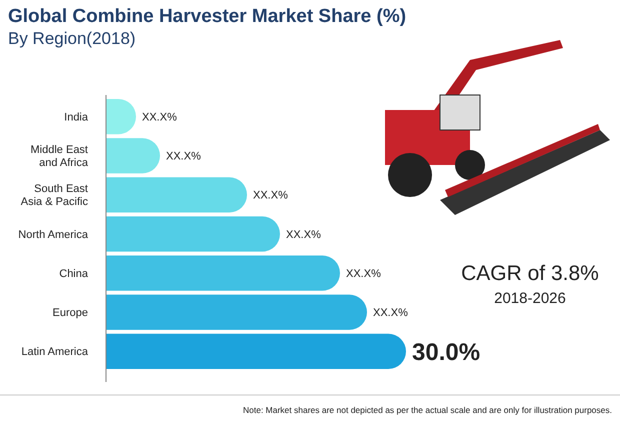 This screenshot has width=620, height=425. What do you see at coordinates (53, 234) in the screenshot?
I see `y-tick-label: North America` at bounding box center [53, 234].